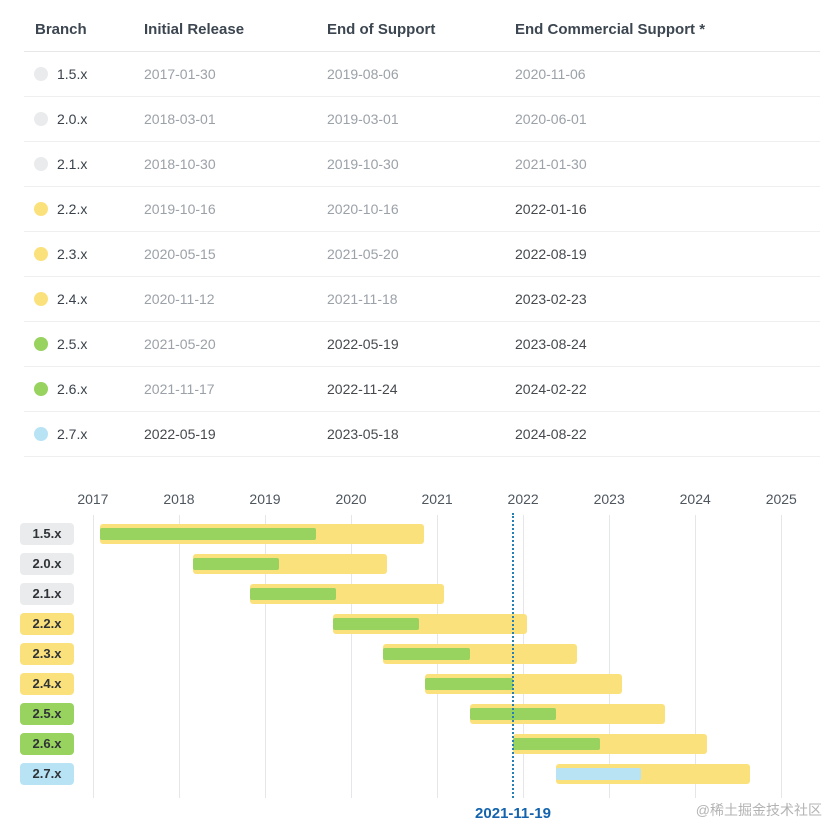 The width and height of the screenshot is (834, 839). I want to click on initial-release-cell: 2017-01-30, so click(225, 74).